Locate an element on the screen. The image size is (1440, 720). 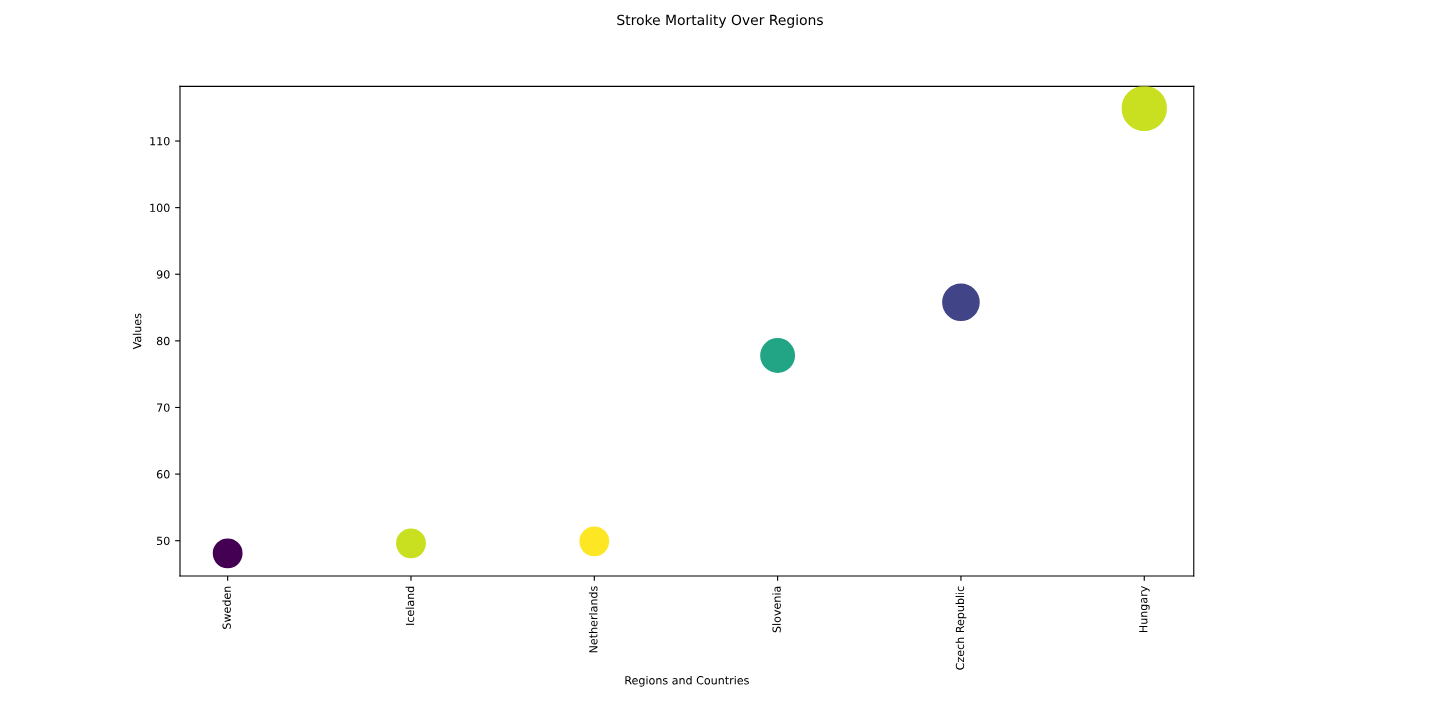
chart-title: Stroke Mortality Over Regions is located at coordinates (720, 21).